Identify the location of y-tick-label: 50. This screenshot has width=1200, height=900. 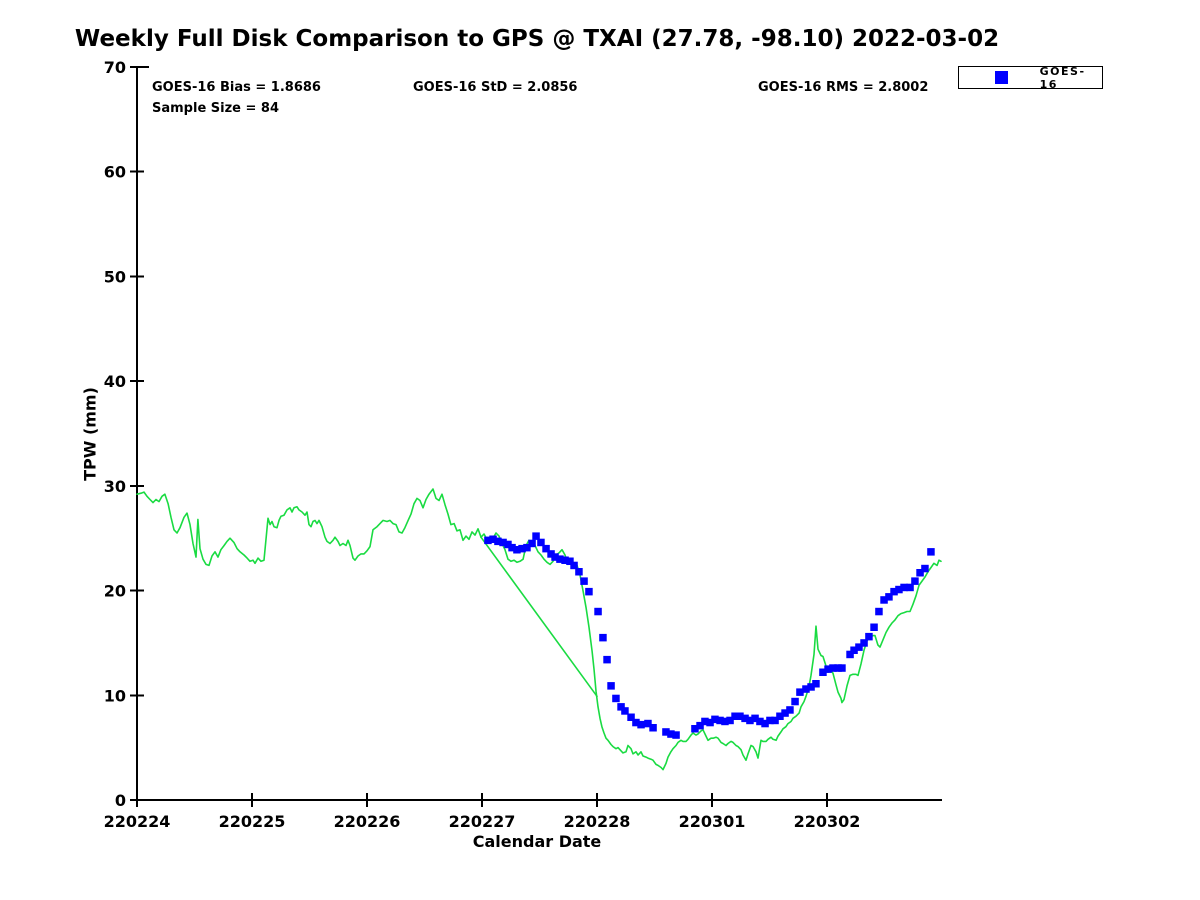
(115, 276).